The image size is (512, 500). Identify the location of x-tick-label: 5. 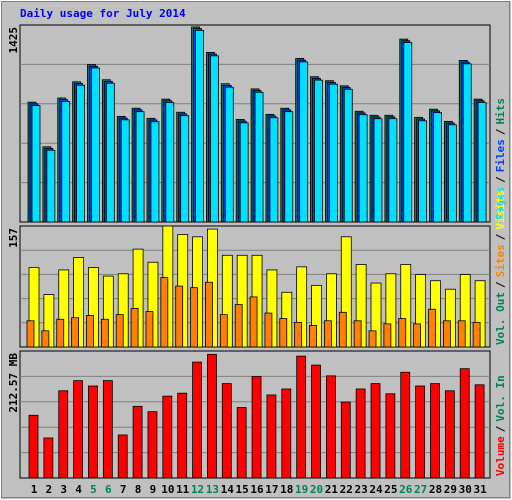
(93, 489).